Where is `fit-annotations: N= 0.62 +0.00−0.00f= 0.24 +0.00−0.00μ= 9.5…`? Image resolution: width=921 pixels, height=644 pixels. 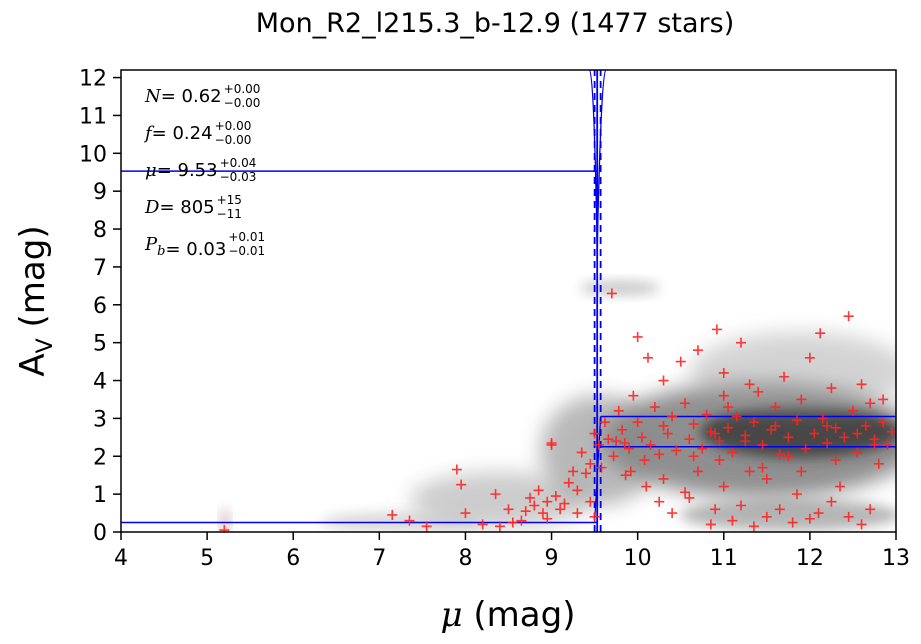
fit-annotations: N= 0.62 +0.00−0.00f= 0.24 +0.00−0.00μ= 9.5… is located at coordinates (204, 171).